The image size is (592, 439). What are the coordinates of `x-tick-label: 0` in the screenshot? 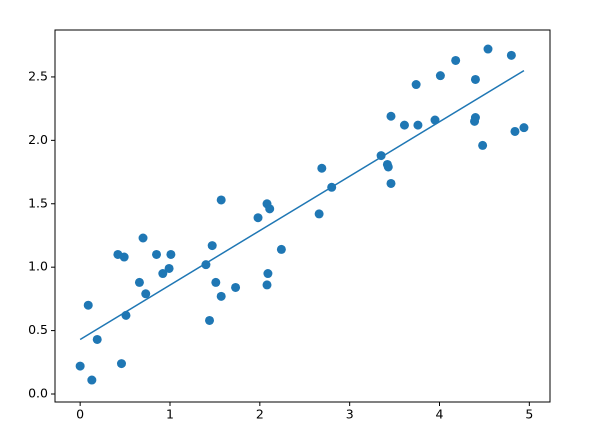 It's located at (80, 414).